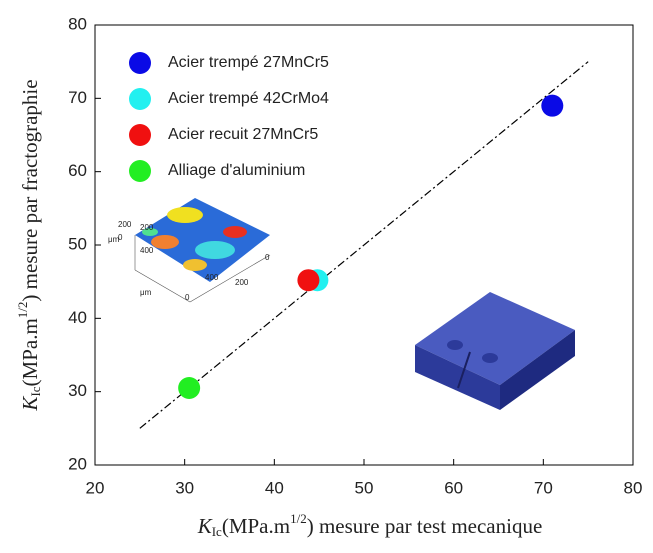  What do you see at coordinates (453, 487) in the screenshot?
I see `x-tick-label: 60` at bounding box center [453, 487].